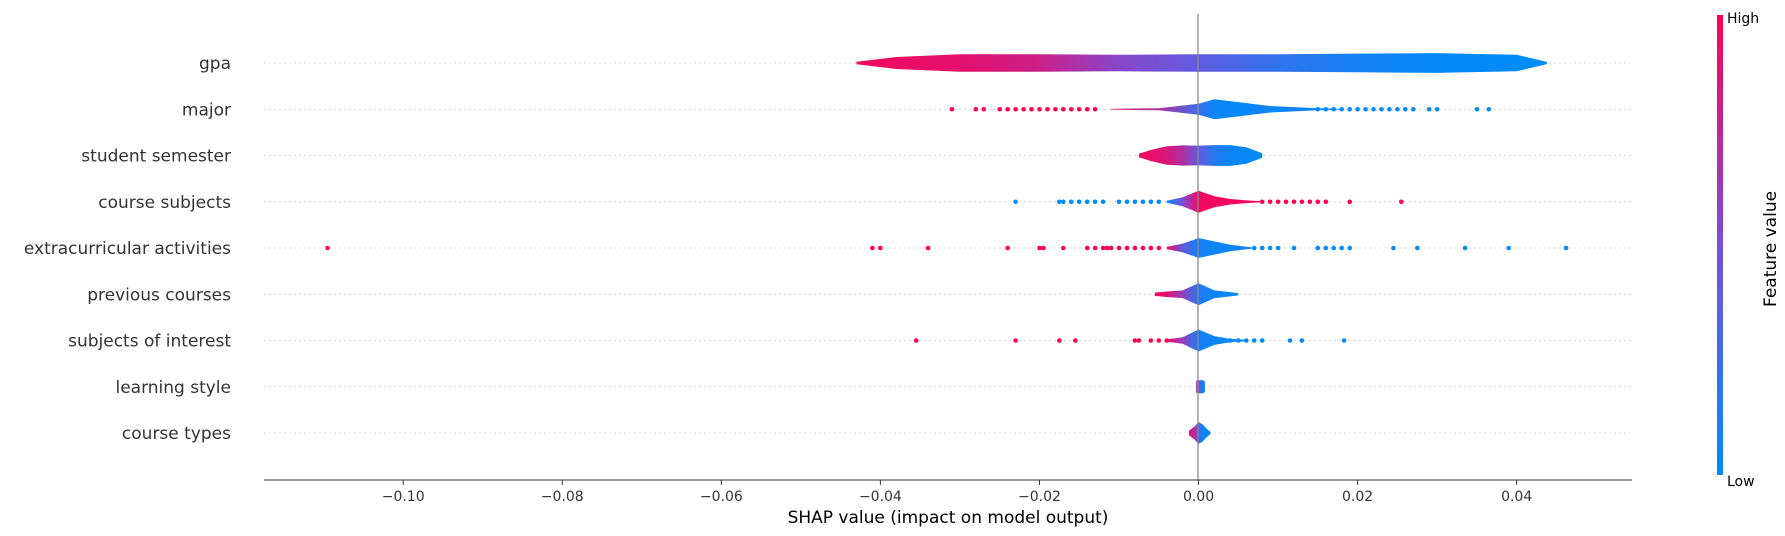  Describe the element at coordinates (1771, 249) in the screenshot. I see `colorbar-title: Feature value` at that location.